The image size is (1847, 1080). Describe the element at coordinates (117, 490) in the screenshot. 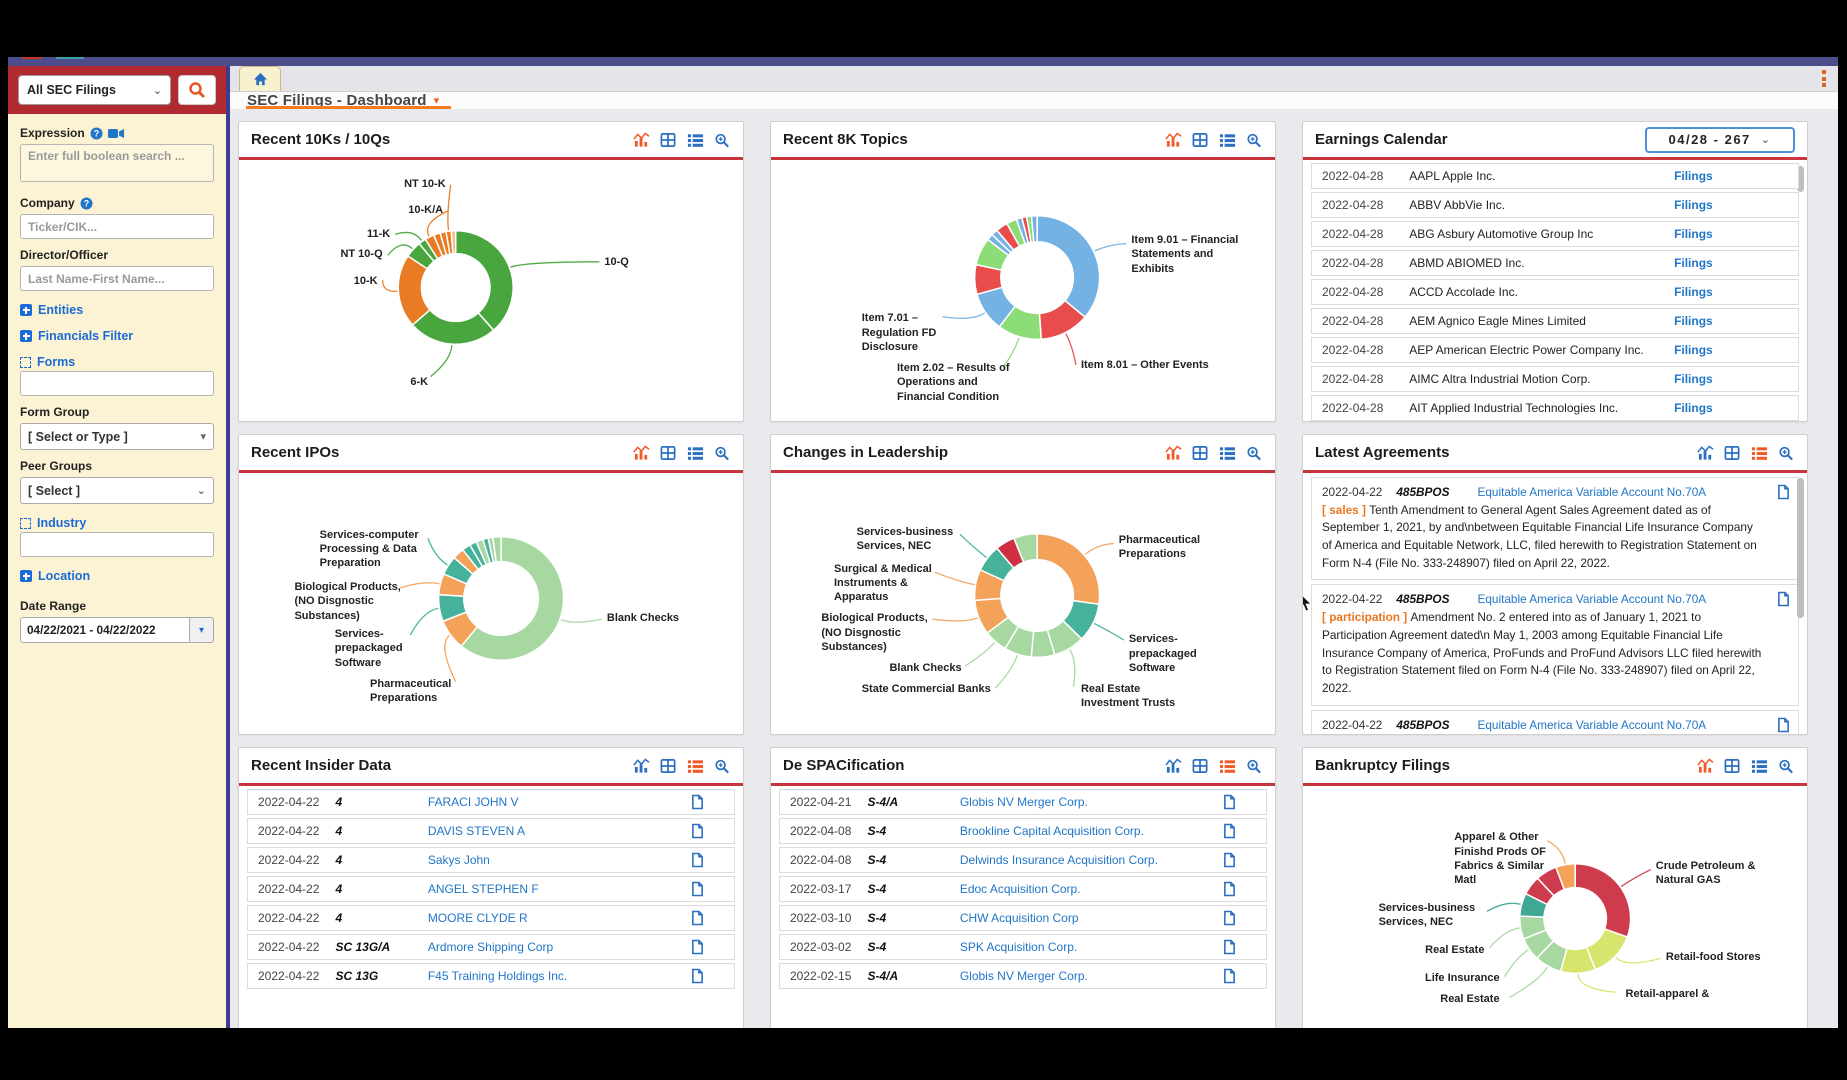

I see `peer-groups-select: [ Select ] ⌄` at that location.